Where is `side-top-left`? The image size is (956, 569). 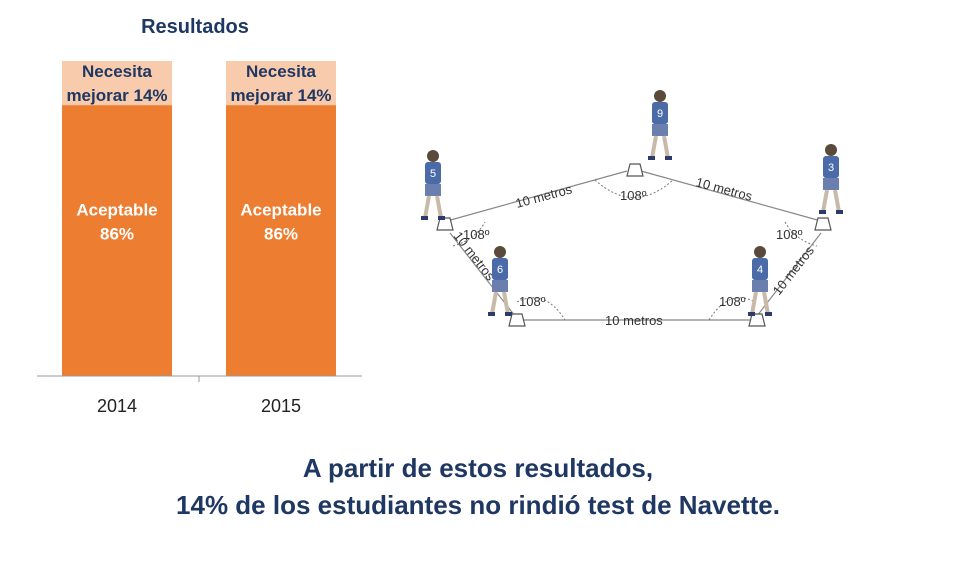
side-top-left is located at coordinates (537, 196).